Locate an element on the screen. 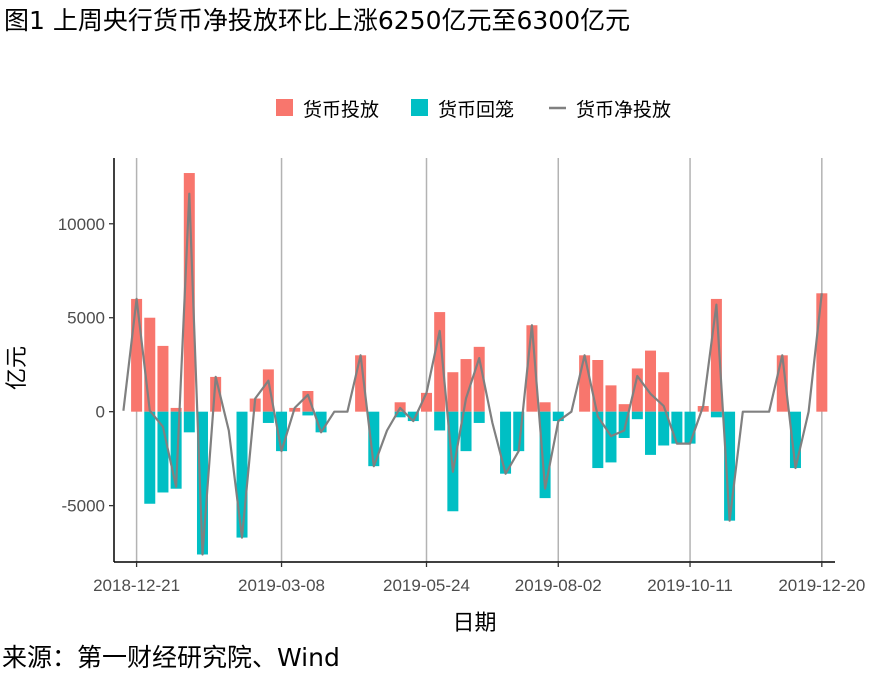 This screenshot has width=885, height=688. legend-item: 货币投放 is located at coordinates (327, 110).